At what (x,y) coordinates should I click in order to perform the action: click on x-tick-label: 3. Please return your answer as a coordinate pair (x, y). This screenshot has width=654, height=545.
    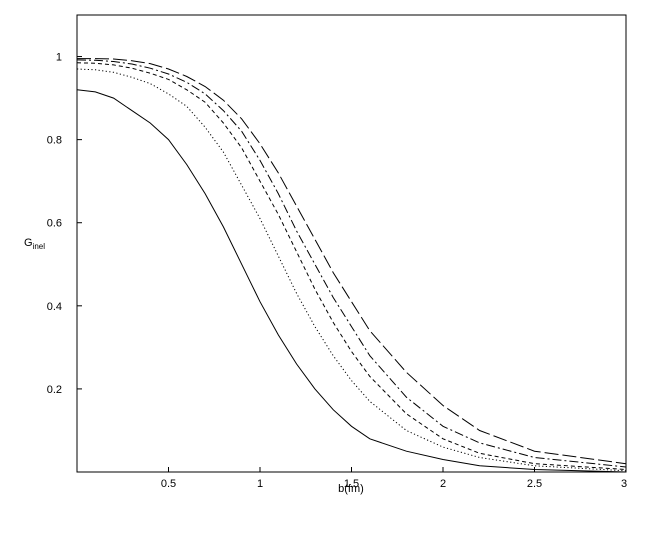
    Looking at the image, I should click on (624, 484).